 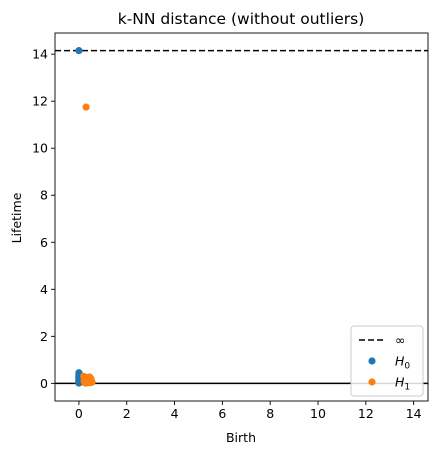 I want to click on x-tick-label: 8, so click(x=270, y=413).